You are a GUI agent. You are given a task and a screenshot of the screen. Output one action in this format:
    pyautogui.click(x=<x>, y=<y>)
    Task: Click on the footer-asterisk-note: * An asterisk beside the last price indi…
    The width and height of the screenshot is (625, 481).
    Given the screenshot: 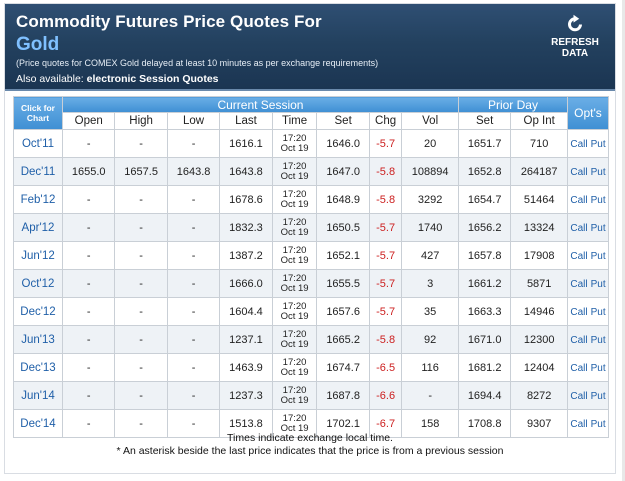 What is the action you would take?
    pyautogui.click(x=310, y=451)
    